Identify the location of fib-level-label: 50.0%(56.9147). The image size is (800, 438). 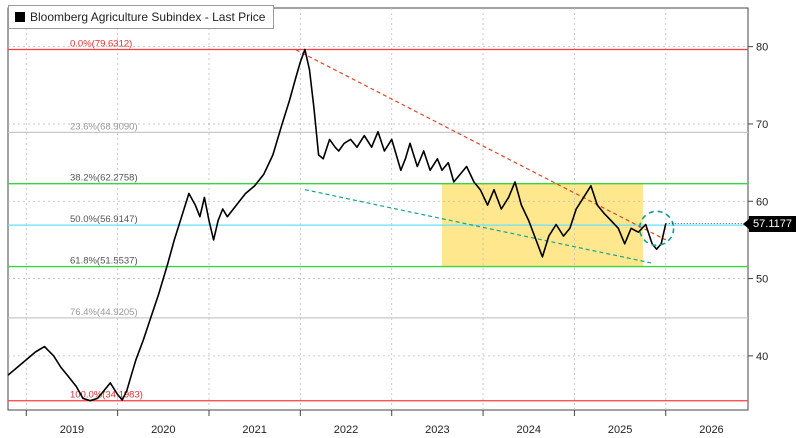
(104, 219).